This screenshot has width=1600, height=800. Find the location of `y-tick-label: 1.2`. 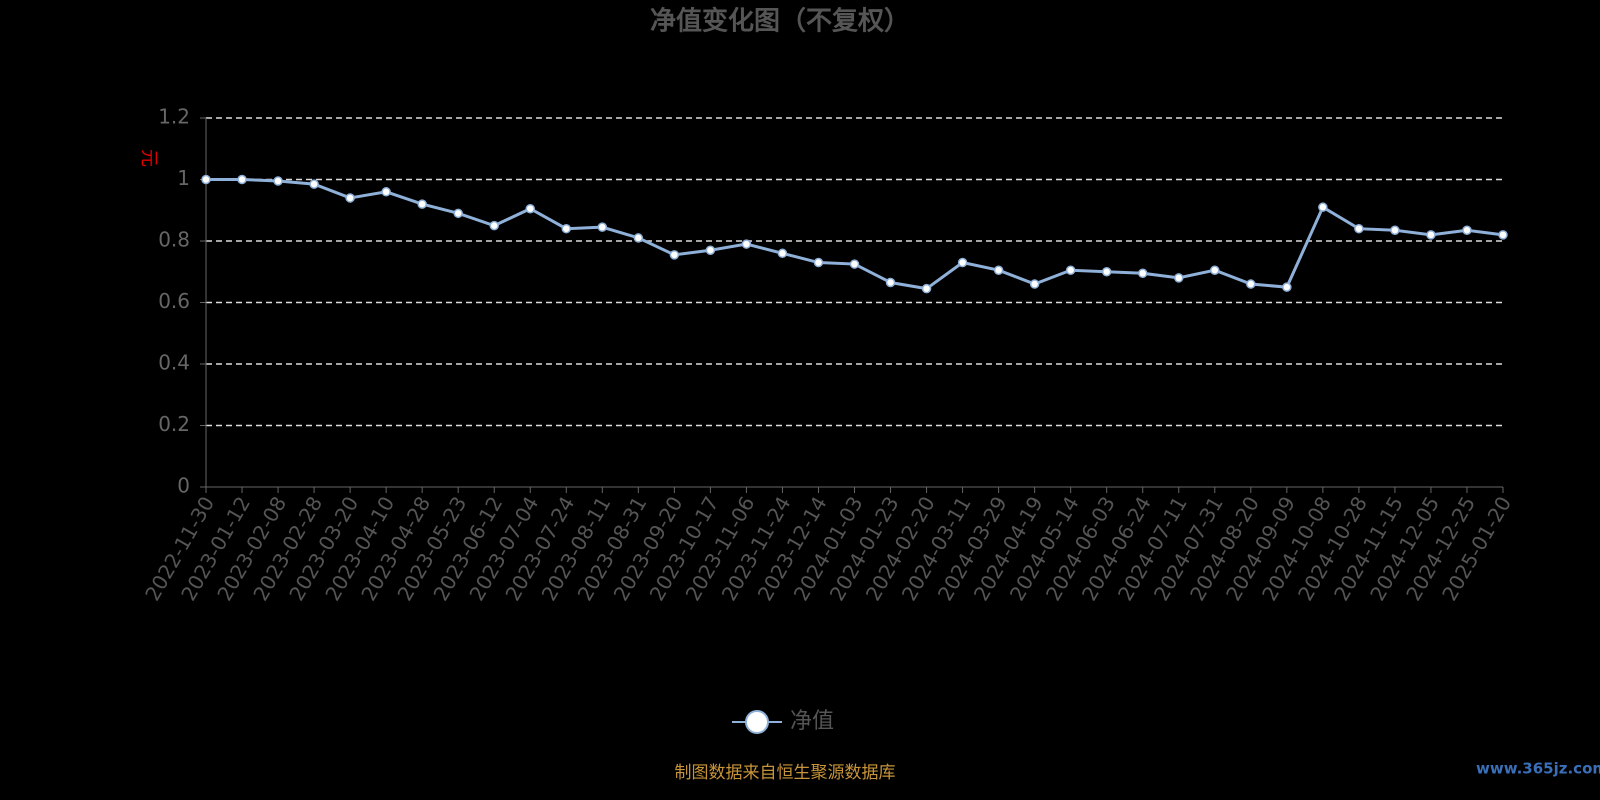

y-tick-label: 1.2 is located at coordinates (174, 117).